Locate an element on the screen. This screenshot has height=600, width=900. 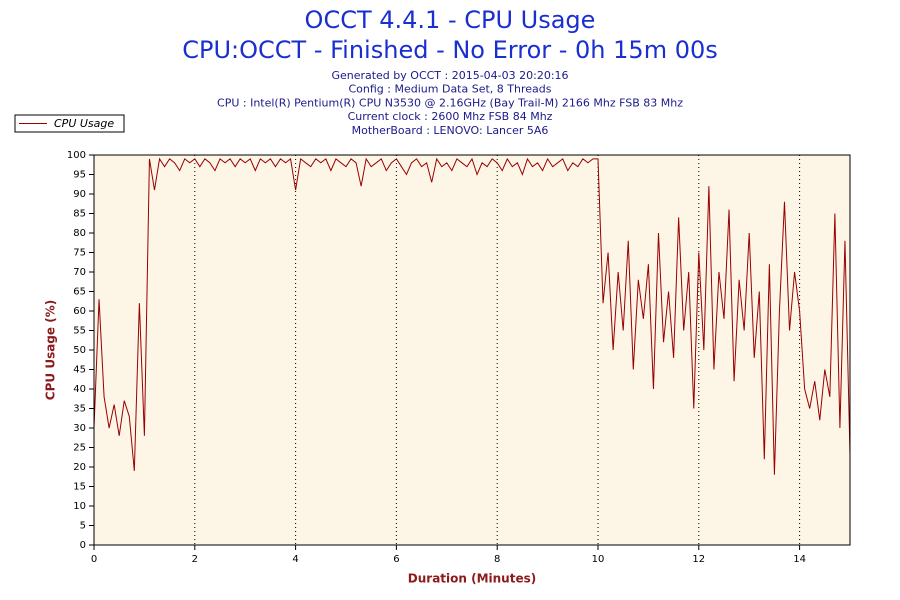
info-line: Config : Medium Data Set, 8 Threads is located at coordinates (450, 89).